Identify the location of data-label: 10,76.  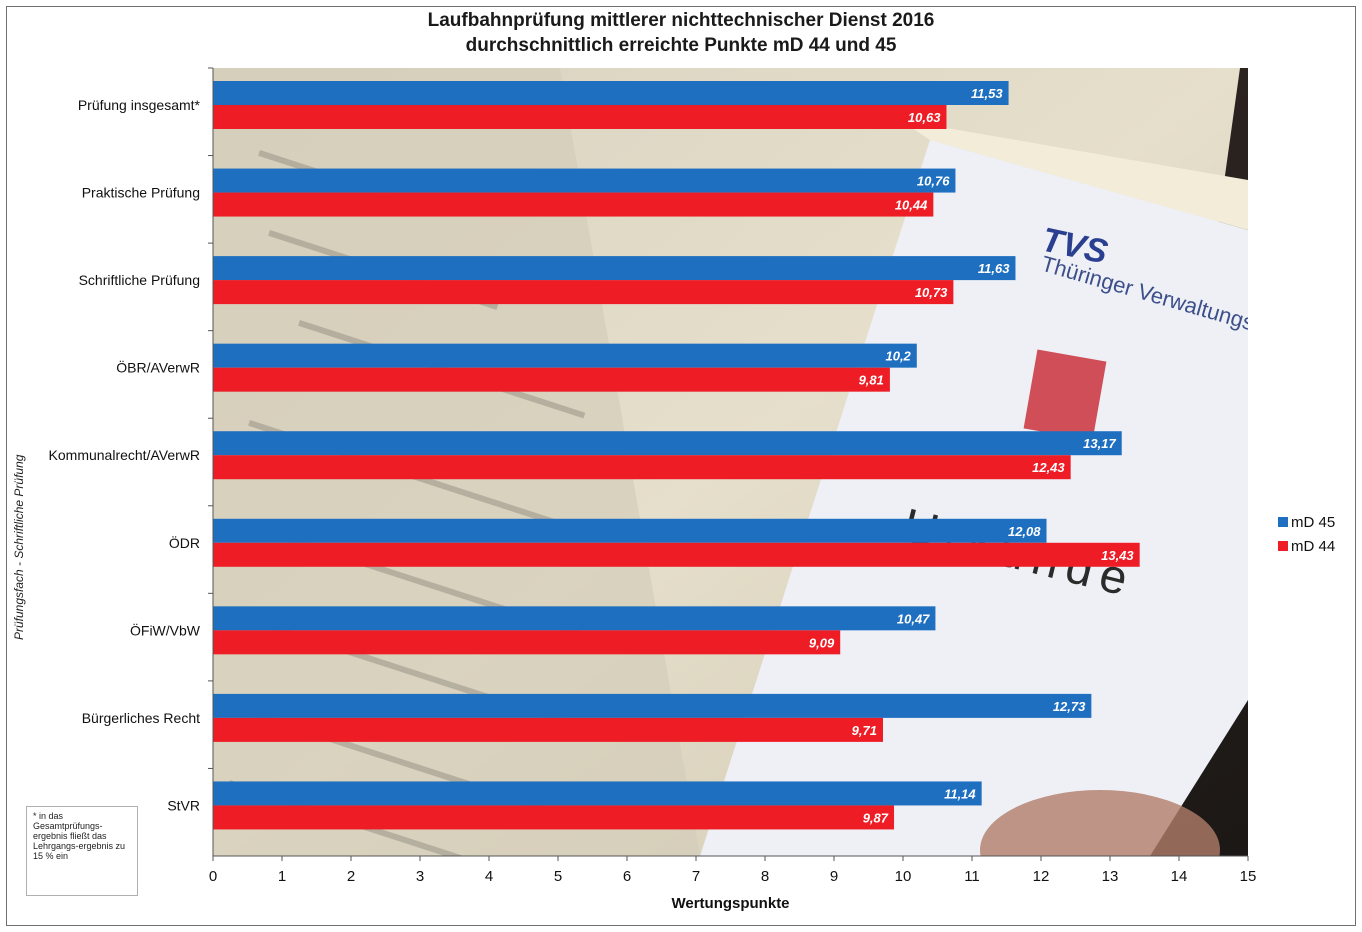
(933, 181).